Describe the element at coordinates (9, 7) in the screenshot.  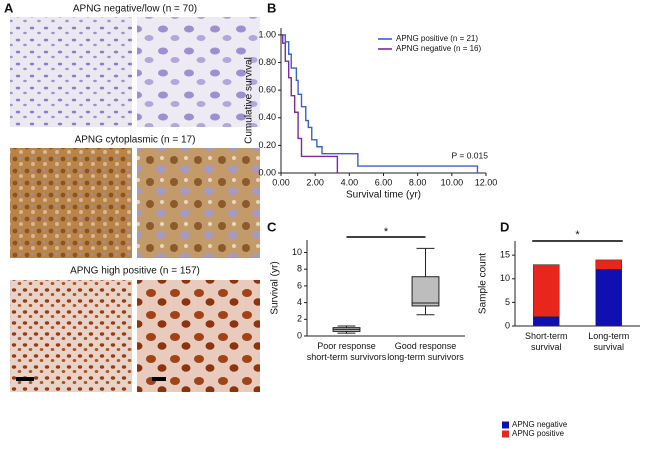
I see `panel-label: A` at that location.